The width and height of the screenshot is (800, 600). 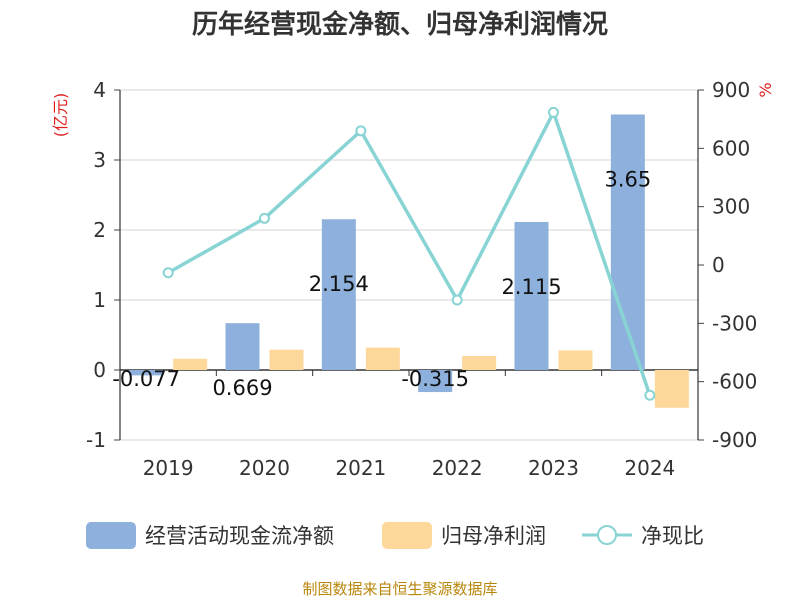 What do you see at coordinates (99, 300) in the screenshot?
I see `left-tick-label: 1` at bounding box center [99, 300].